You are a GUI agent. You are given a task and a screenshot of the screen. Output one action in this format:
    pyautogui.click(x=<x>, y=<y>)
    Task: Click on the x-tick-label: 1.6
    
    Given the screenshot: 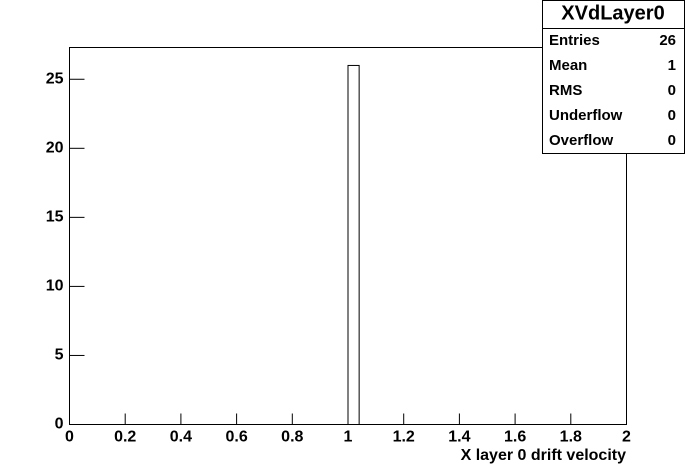 What is the action you would take?
    pyautogui.click(x=515, y=437)
    